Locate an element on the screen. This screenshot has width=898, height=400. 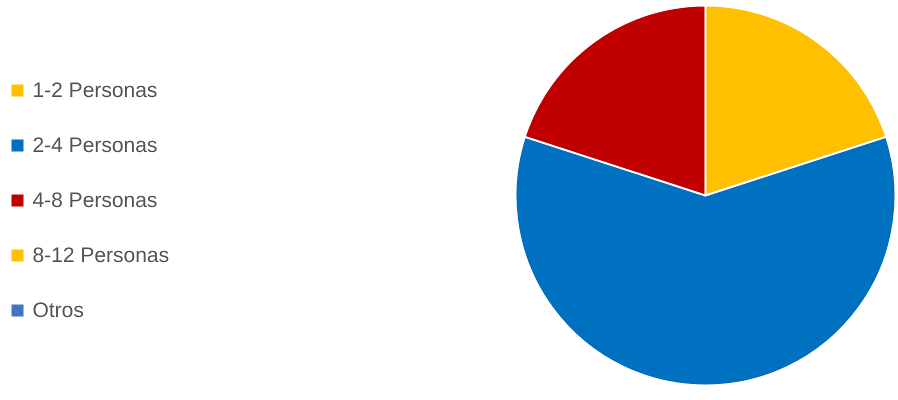
legend-label: 8-12 Personas is located at coordinates (101, 255).